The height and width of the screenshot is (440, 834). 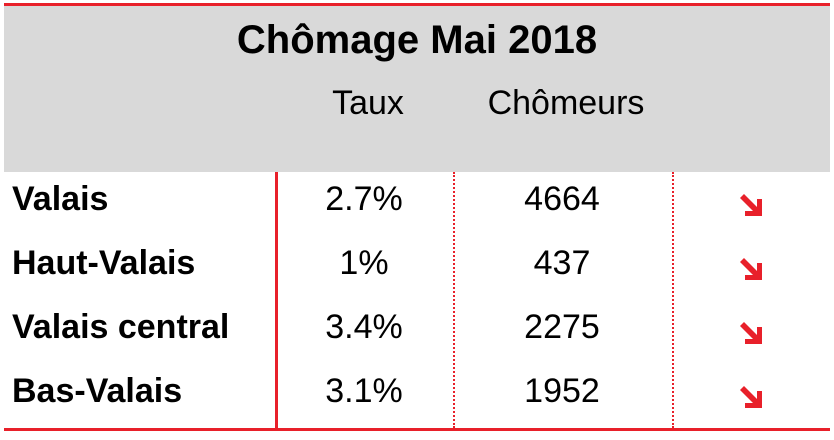 I want to click on table-row: Valais 2.7% 4664, so click(x=417, y=204).